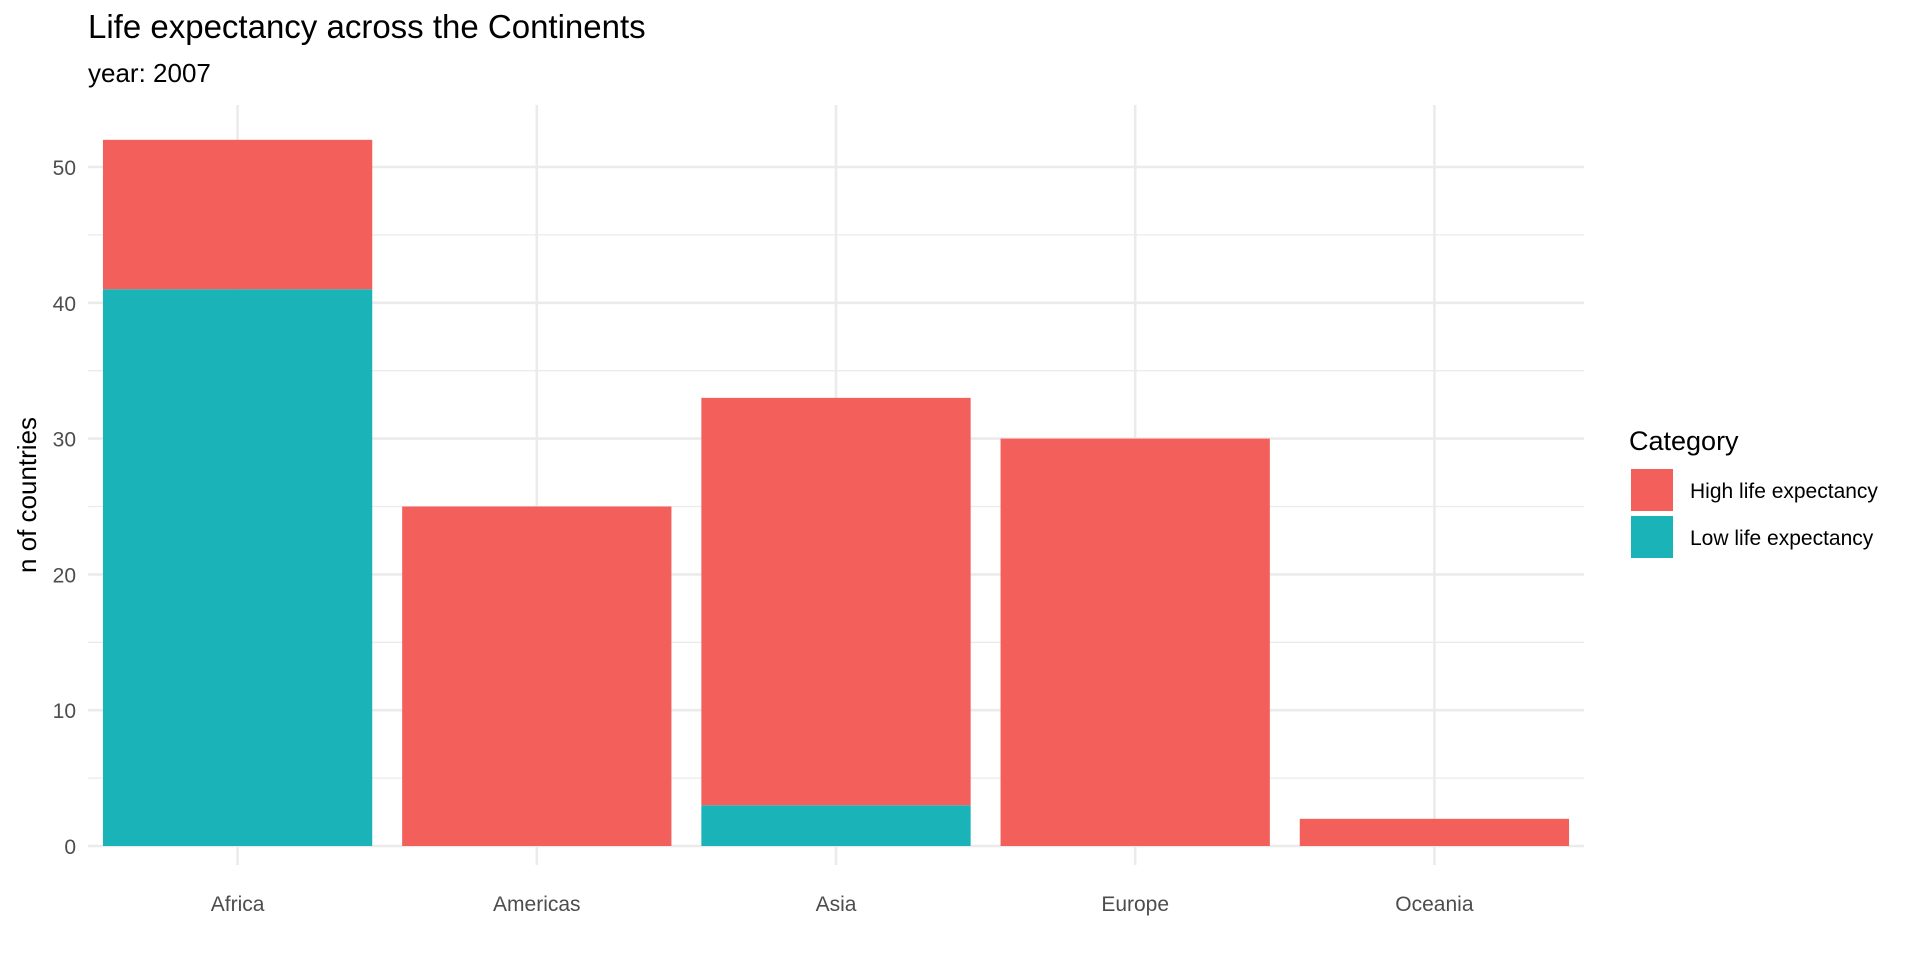 Image resolution: width=1920 pixels, height=960 pixels. Describe the element at coordinates (64, 440) in the screenshot. I see `y-tick-label: 30` at that location.